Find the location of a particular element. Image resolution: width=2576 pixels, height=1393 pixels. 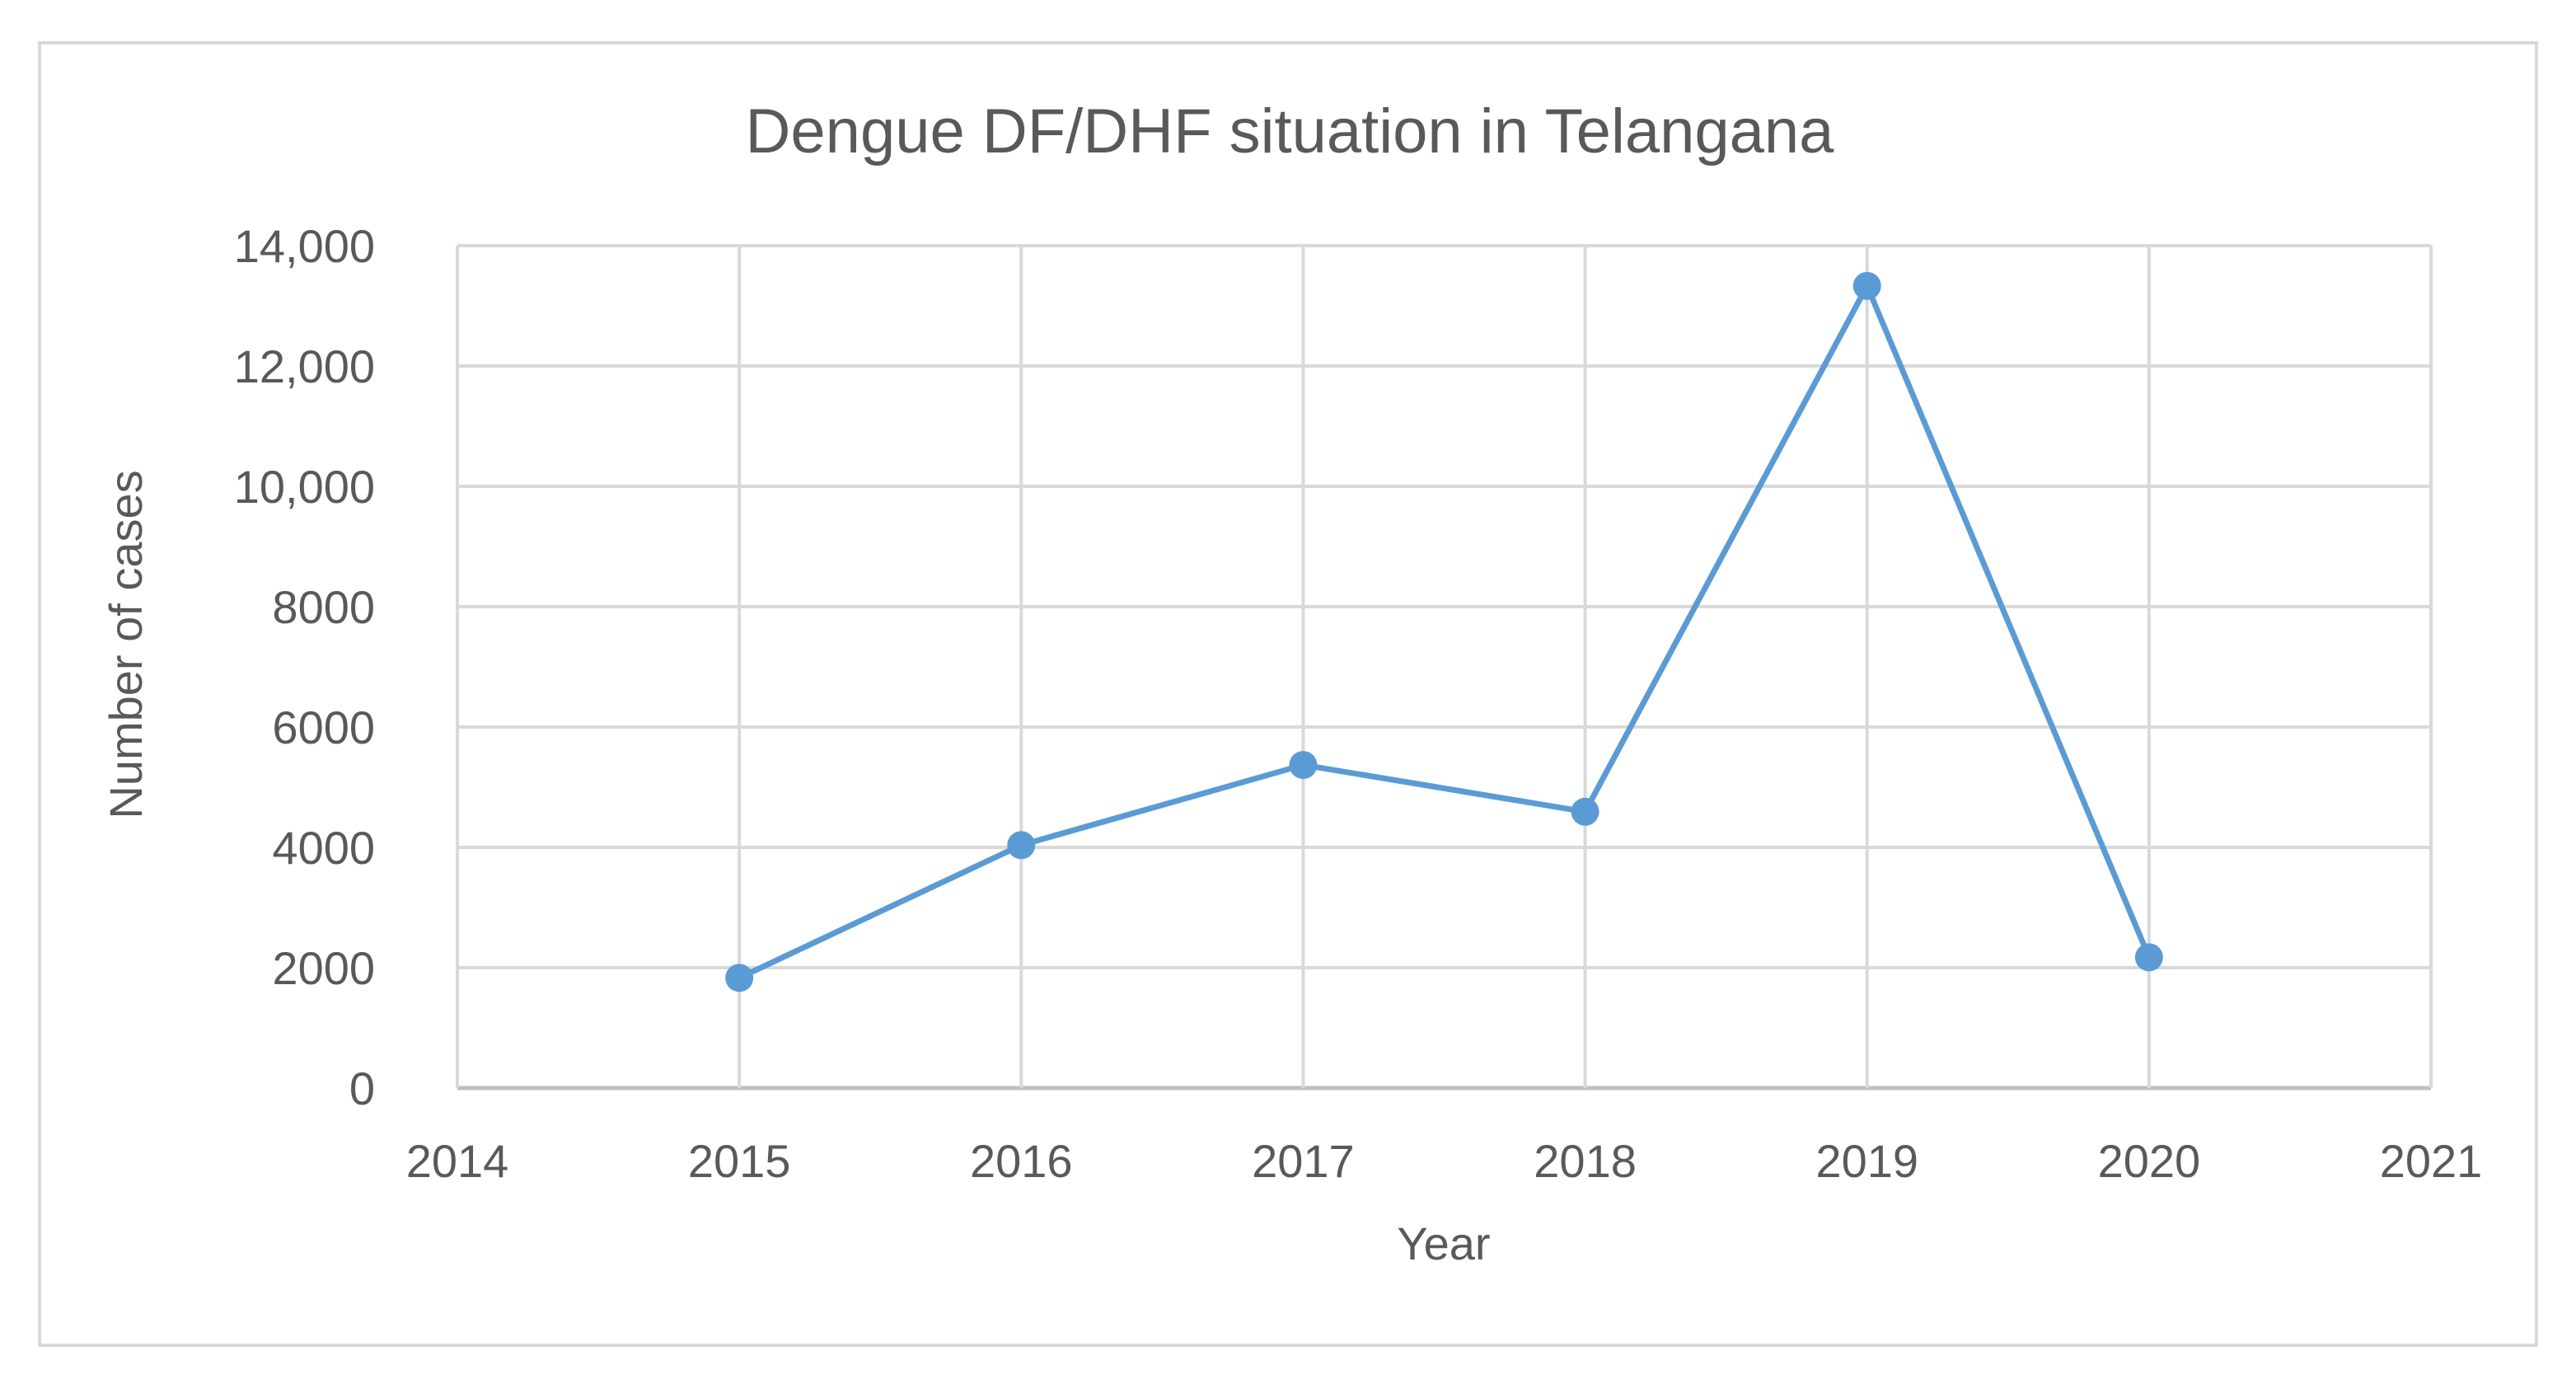

chart-title: Dengue DF/DHF situation in Telangana is located at coordinates (1290, 131).